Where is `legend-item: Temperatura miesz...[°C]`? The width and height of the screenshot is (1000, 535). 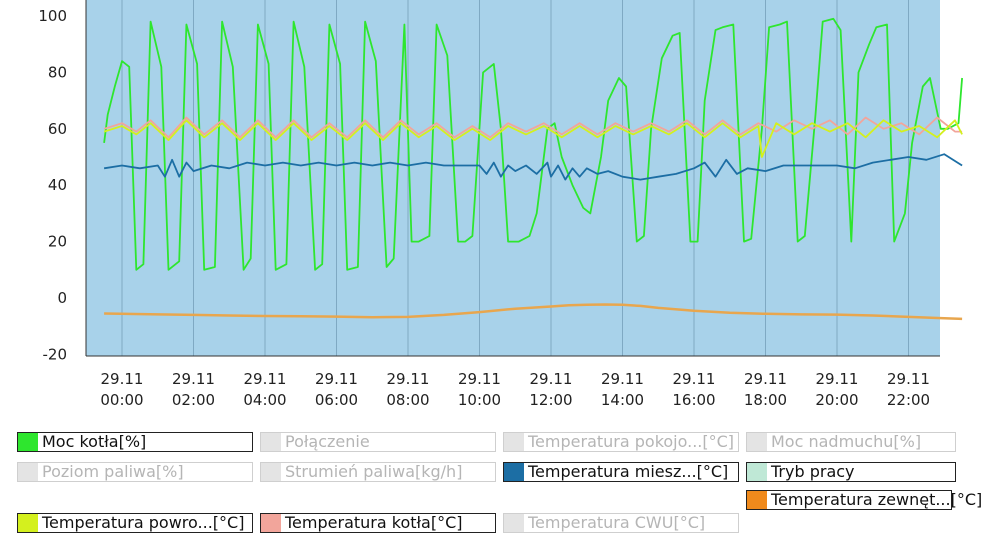
legend-item: Temperatura miesz...[°C] is located at coordinates (621, 472).